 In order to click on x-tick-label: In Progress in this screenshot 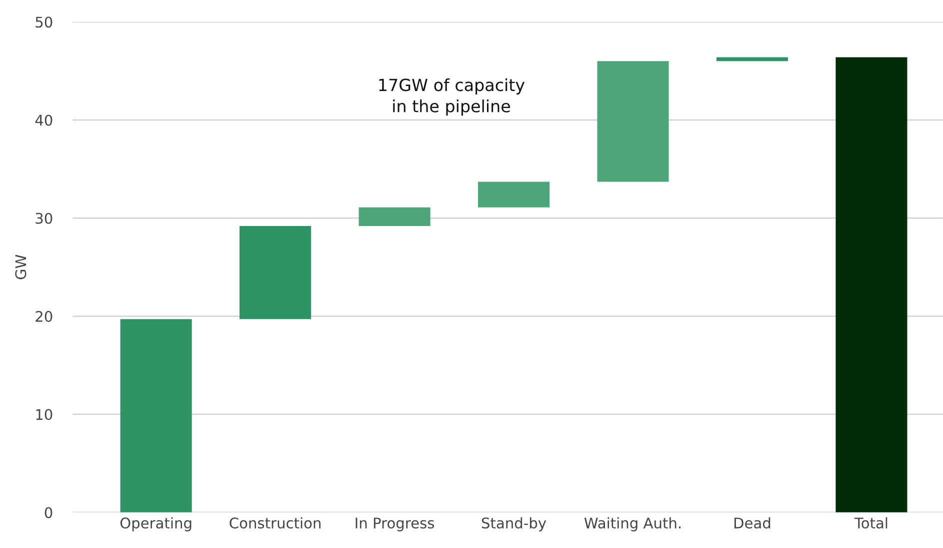, I will do `click(395, 525)`.